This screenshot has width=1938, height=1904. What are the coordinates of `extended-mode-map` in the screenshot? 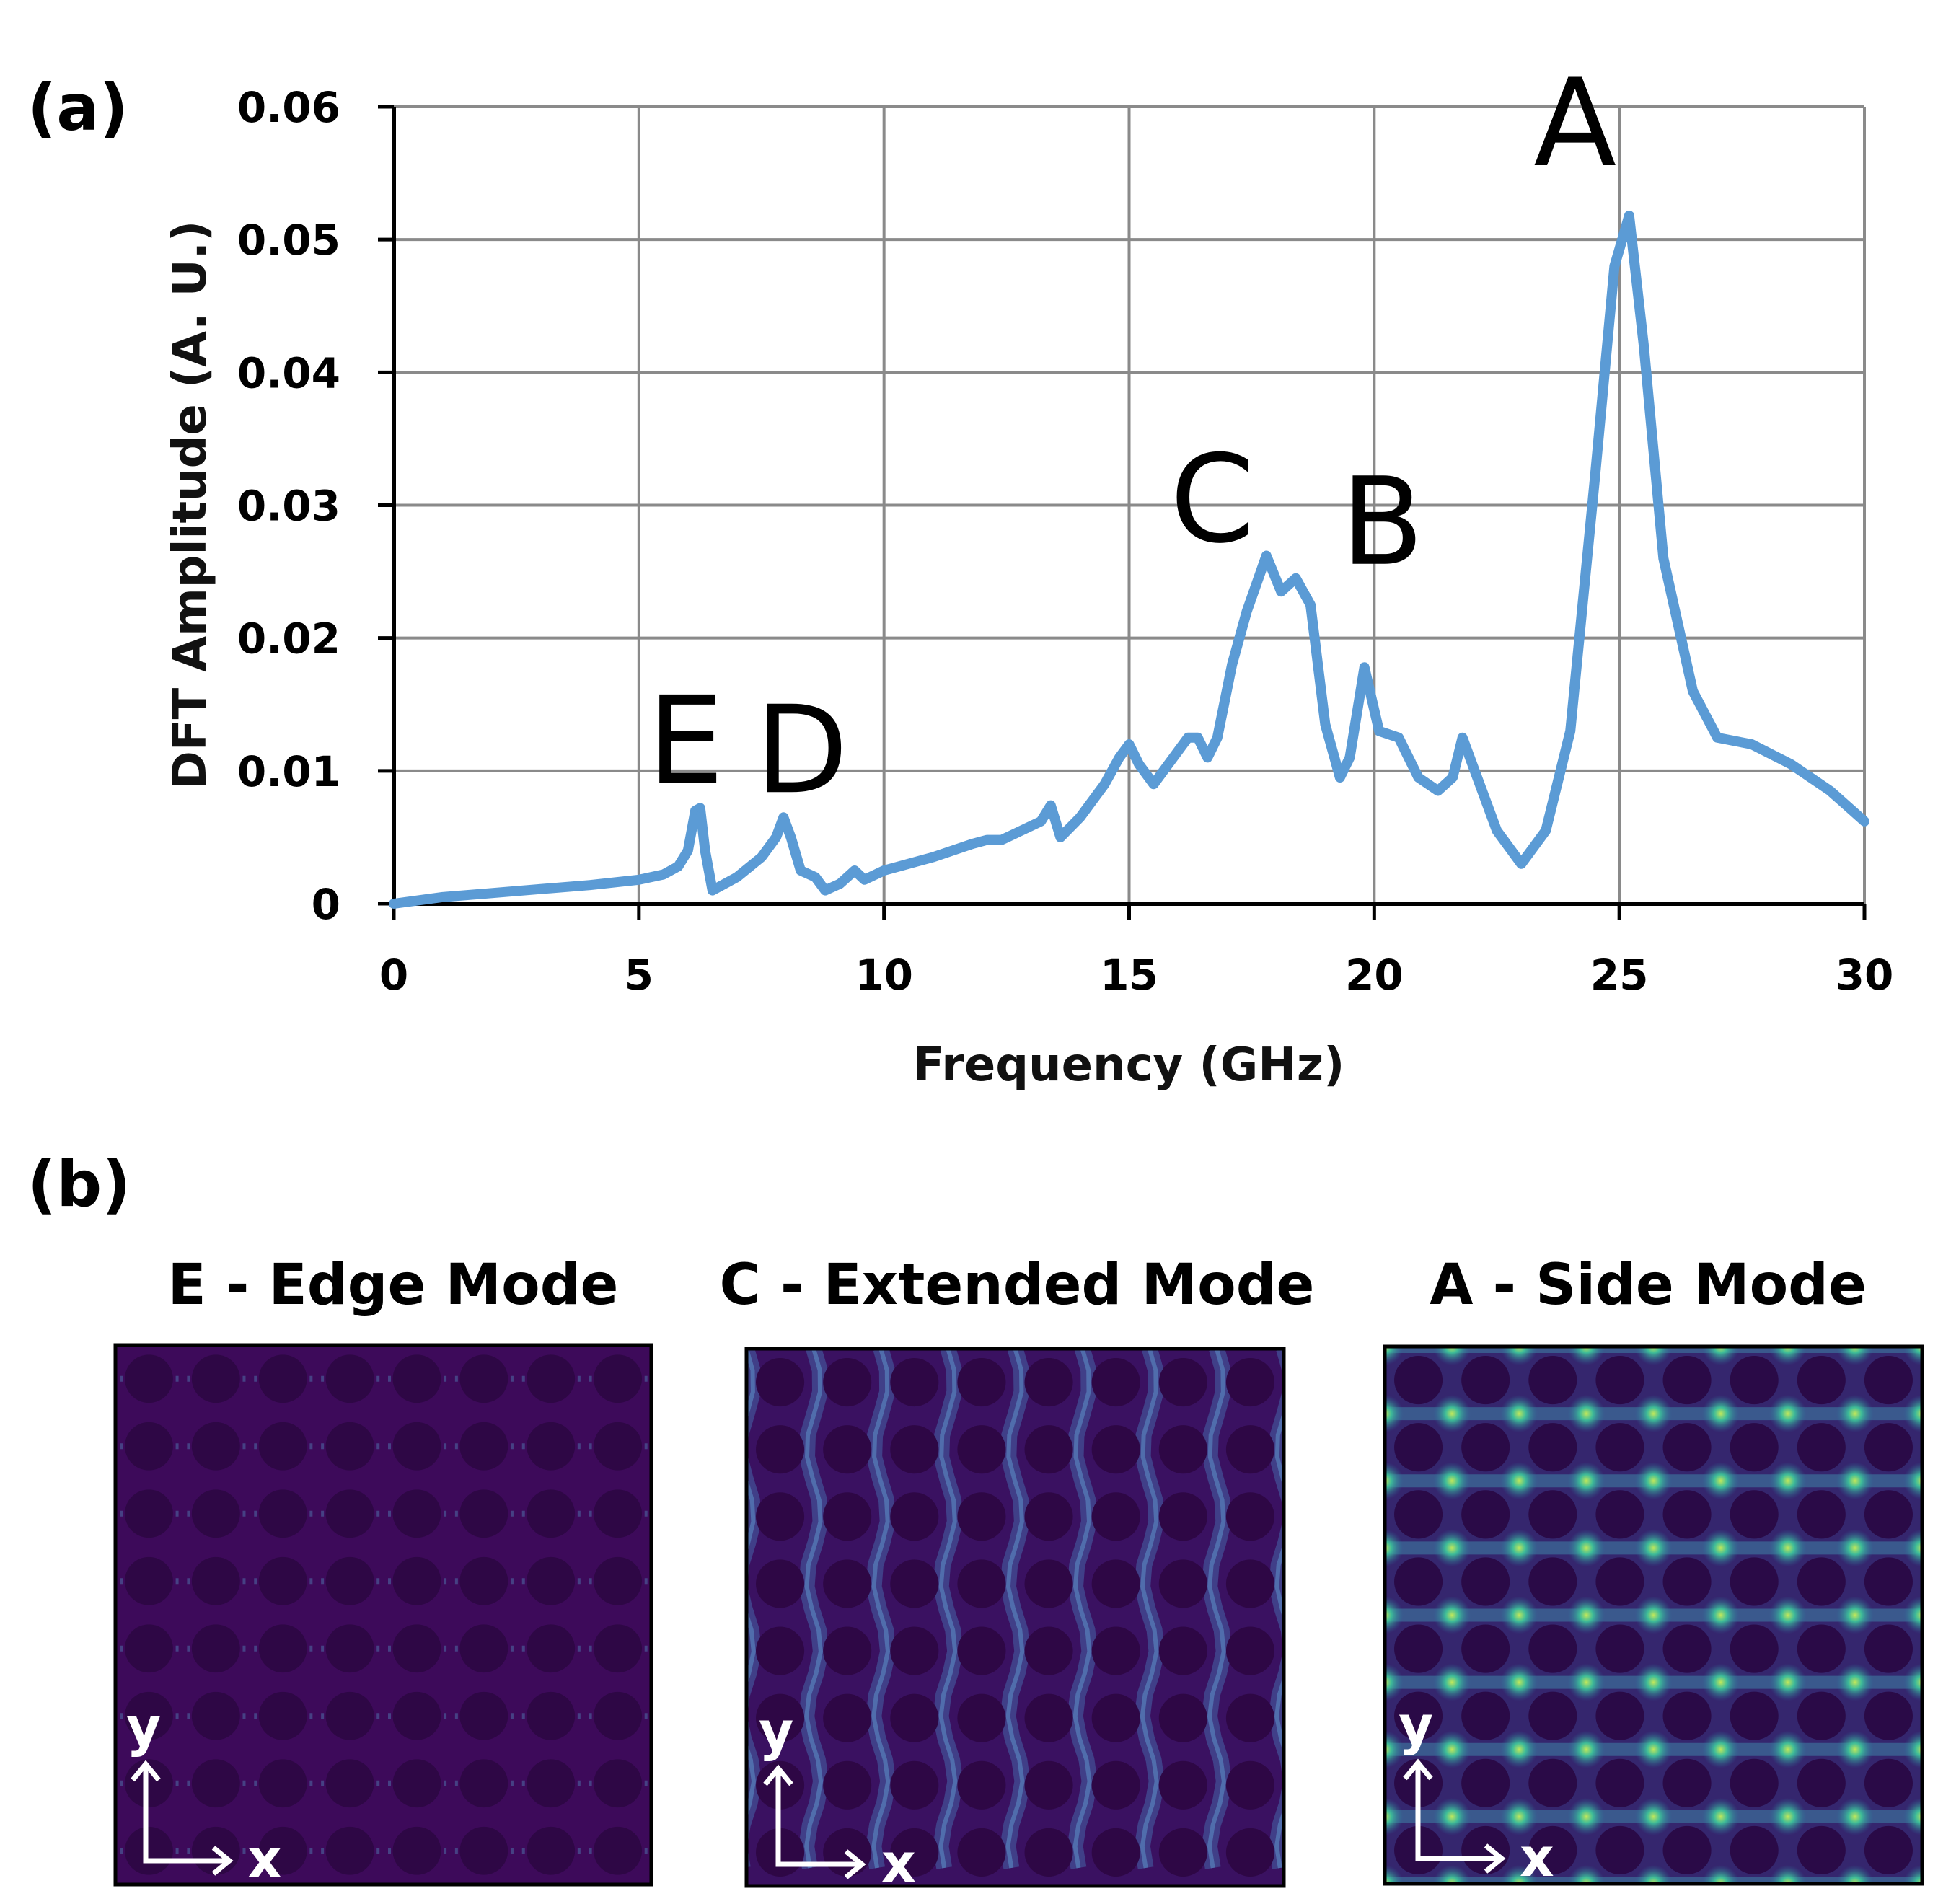 It's located at (1015, 1617).